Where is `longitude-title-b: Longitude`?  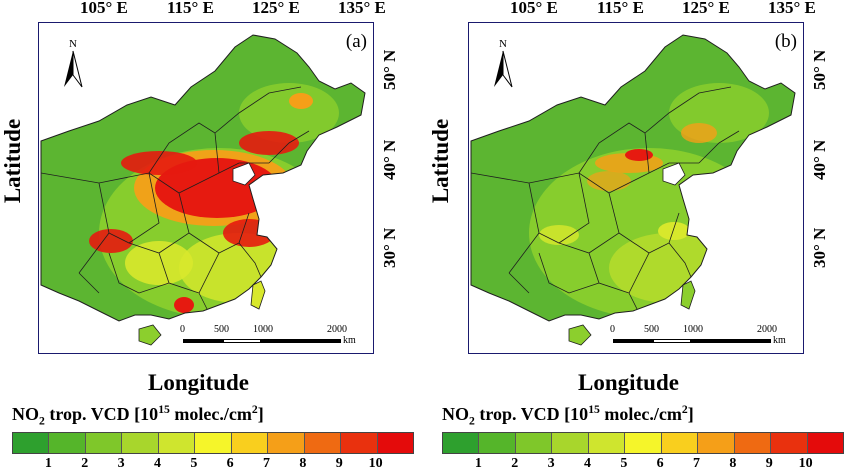 longitude-title-b: Longitude is located at coordinates (628, 382).